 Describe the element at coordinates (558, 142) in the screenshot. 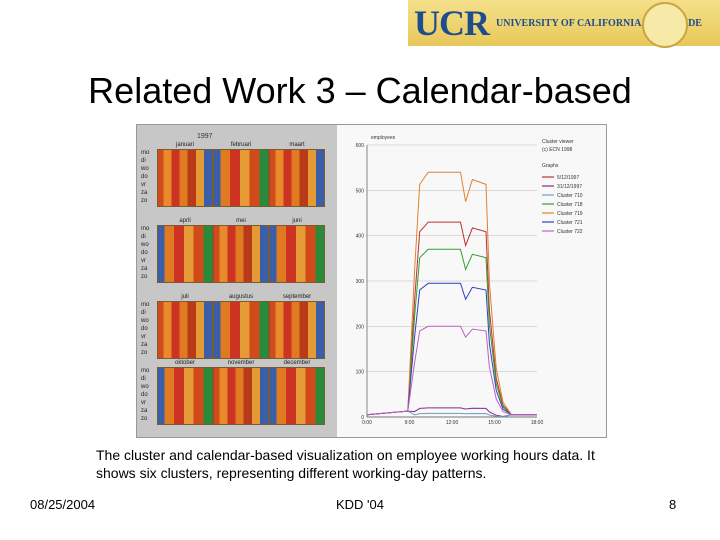

I see `legend-title: Cluster viewer` at that location.